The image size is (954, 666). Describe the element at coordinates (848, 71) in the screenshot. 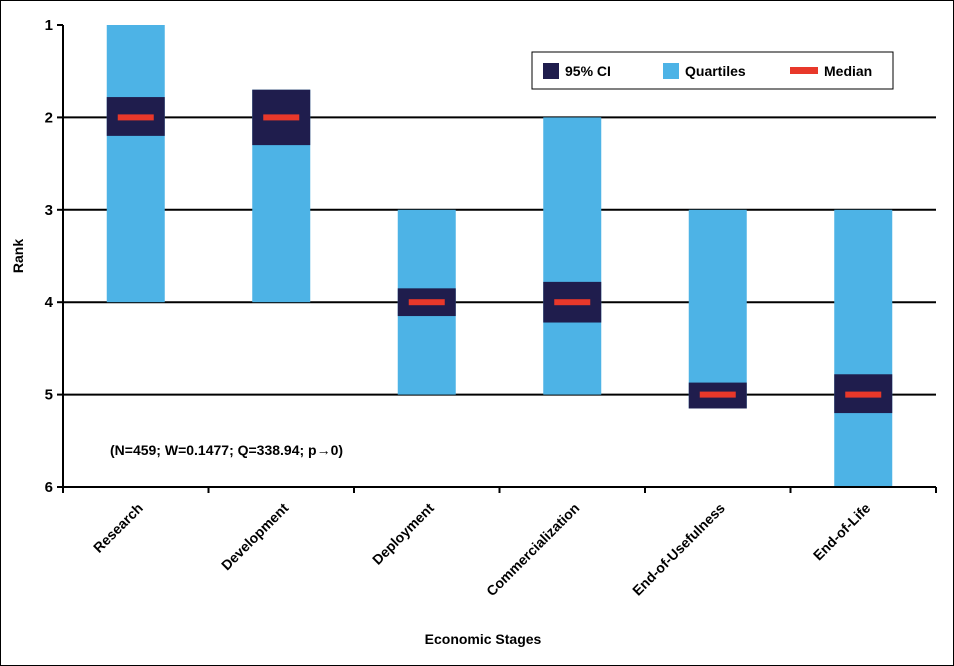

I see `legend-median-label: Median` at that location.